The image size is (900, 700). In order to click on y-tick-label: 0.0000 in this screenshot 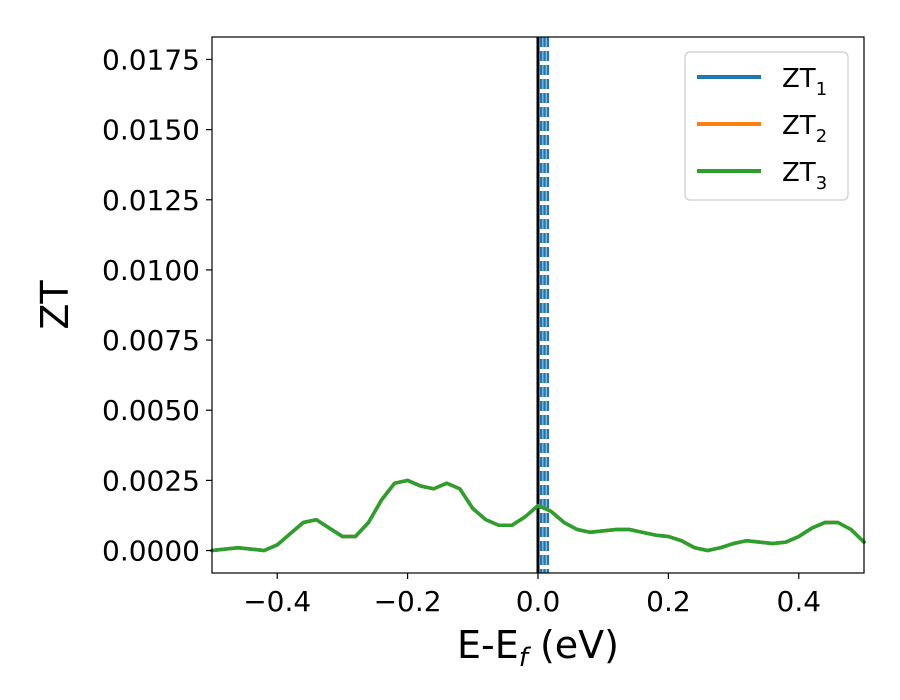, I will do `click(151, 551)`.